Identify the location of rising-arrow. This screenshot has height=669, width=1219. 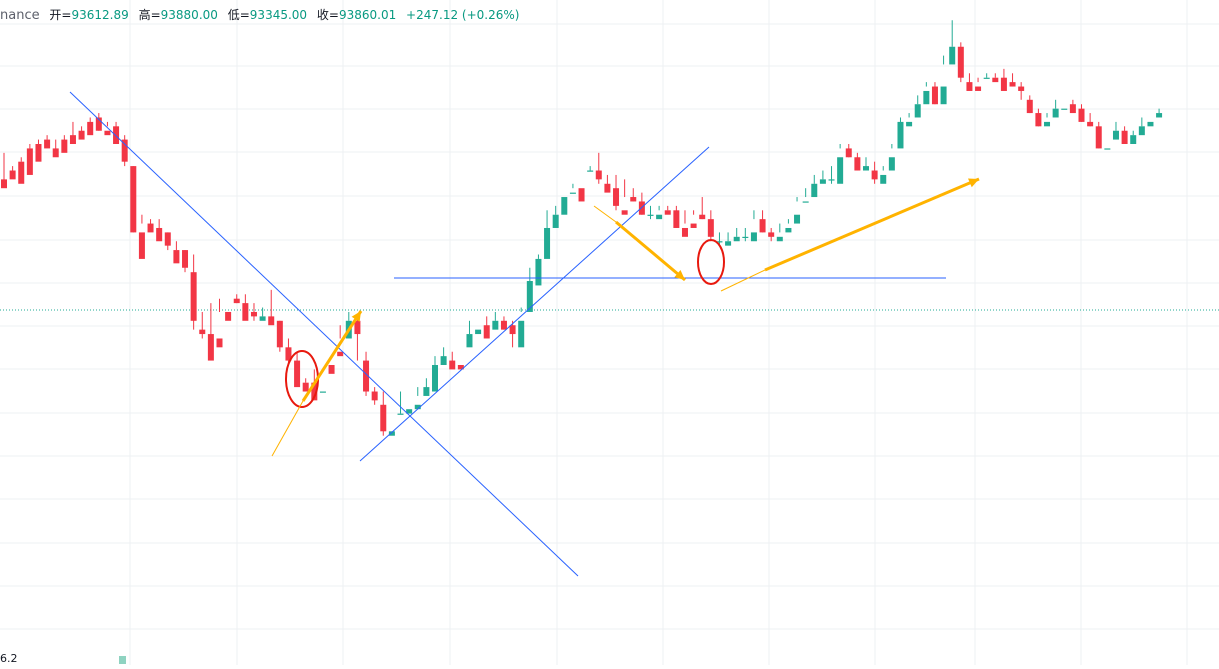
(850, 234).